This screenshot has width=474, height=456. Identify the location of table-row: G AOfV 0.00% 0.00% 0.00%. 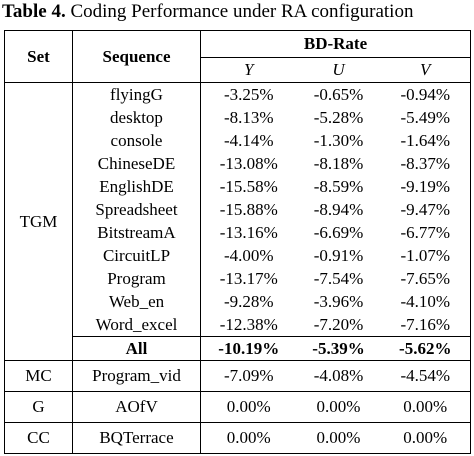
(237, 407).